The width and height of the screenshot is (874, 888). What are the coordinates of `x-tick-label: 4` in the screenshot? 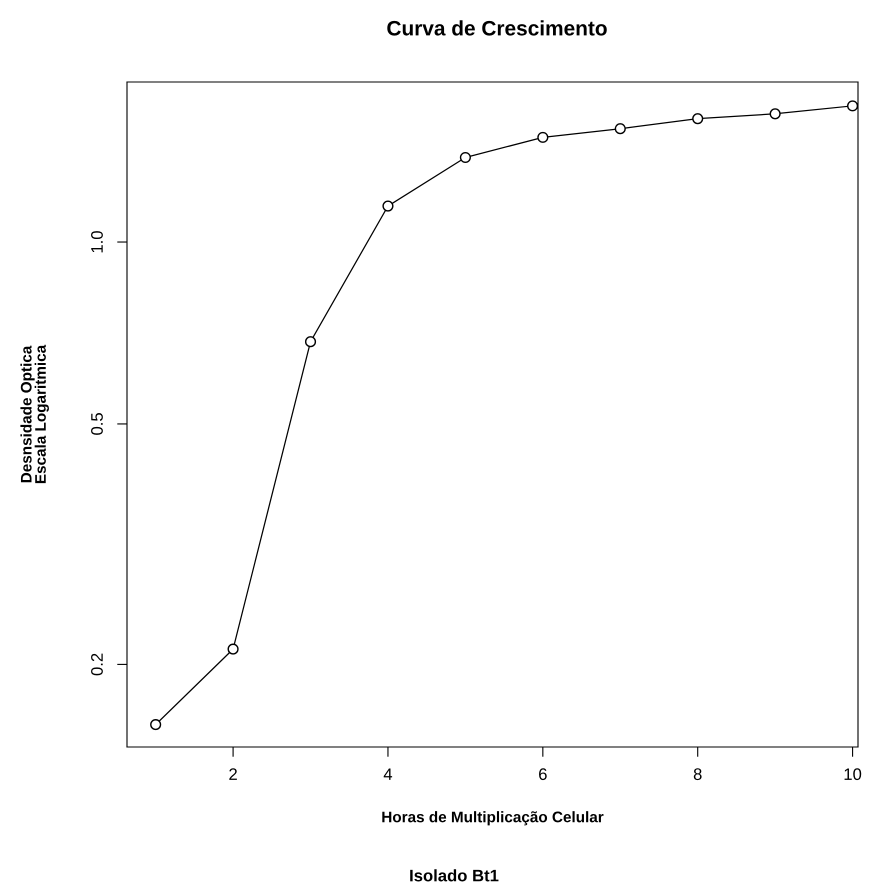 It's located at (388, 774).